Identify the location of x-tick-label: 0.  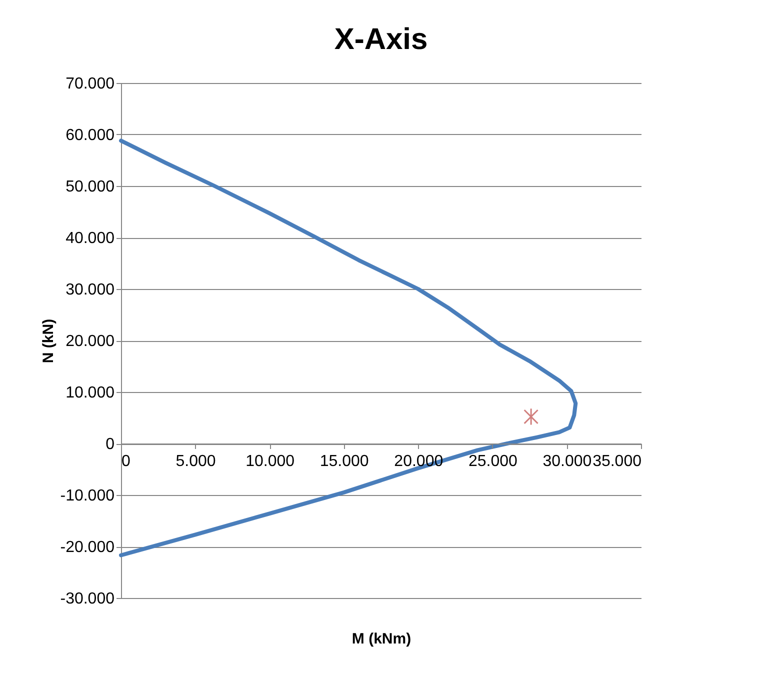
(126, 461).